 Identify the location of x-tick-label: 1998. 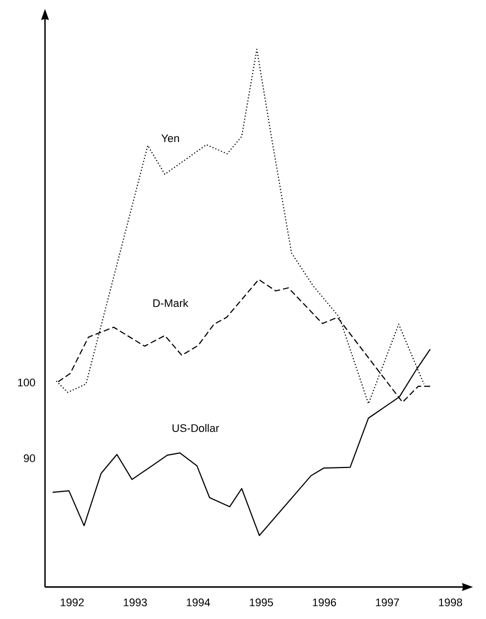
(450, 602).